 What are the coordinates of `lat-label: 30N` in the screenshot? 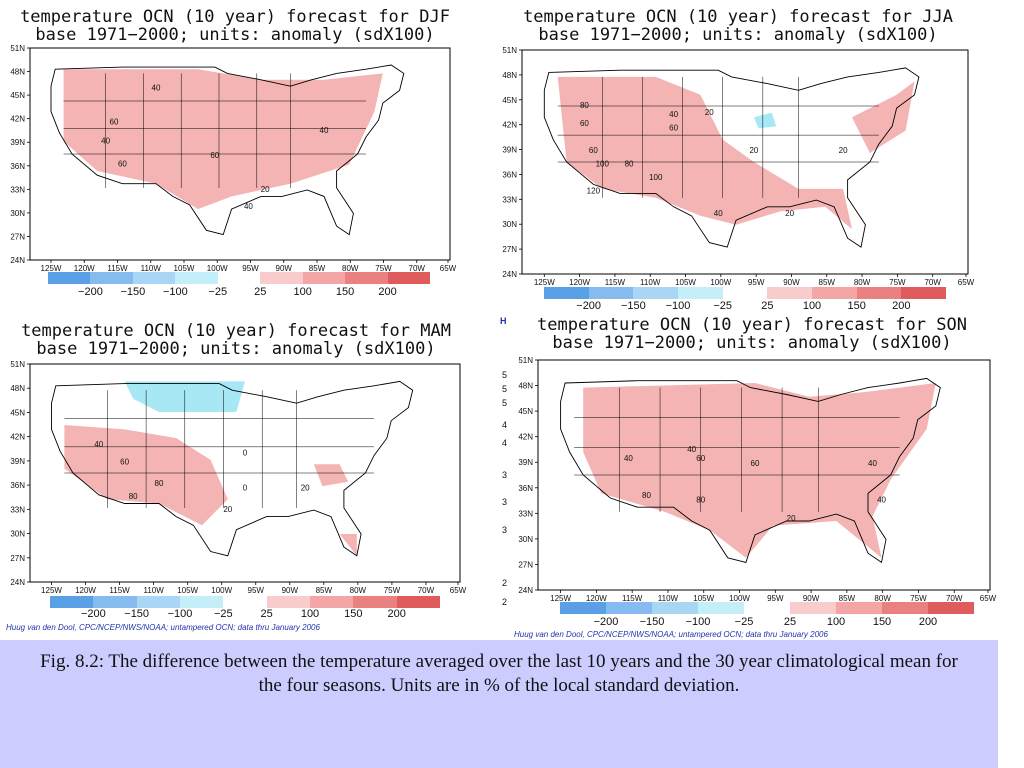 It's located at (509, 224).